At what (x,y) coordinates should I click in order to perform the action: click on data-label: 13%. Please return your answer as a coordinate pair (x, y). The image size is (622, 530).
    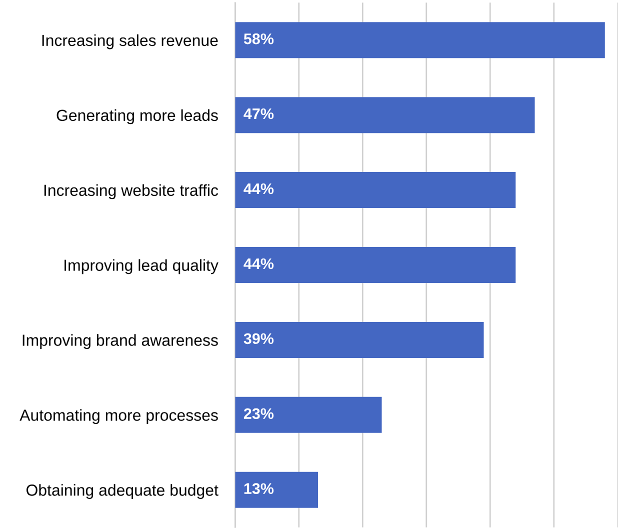
    Looking at the image, I should click on (259, 488).